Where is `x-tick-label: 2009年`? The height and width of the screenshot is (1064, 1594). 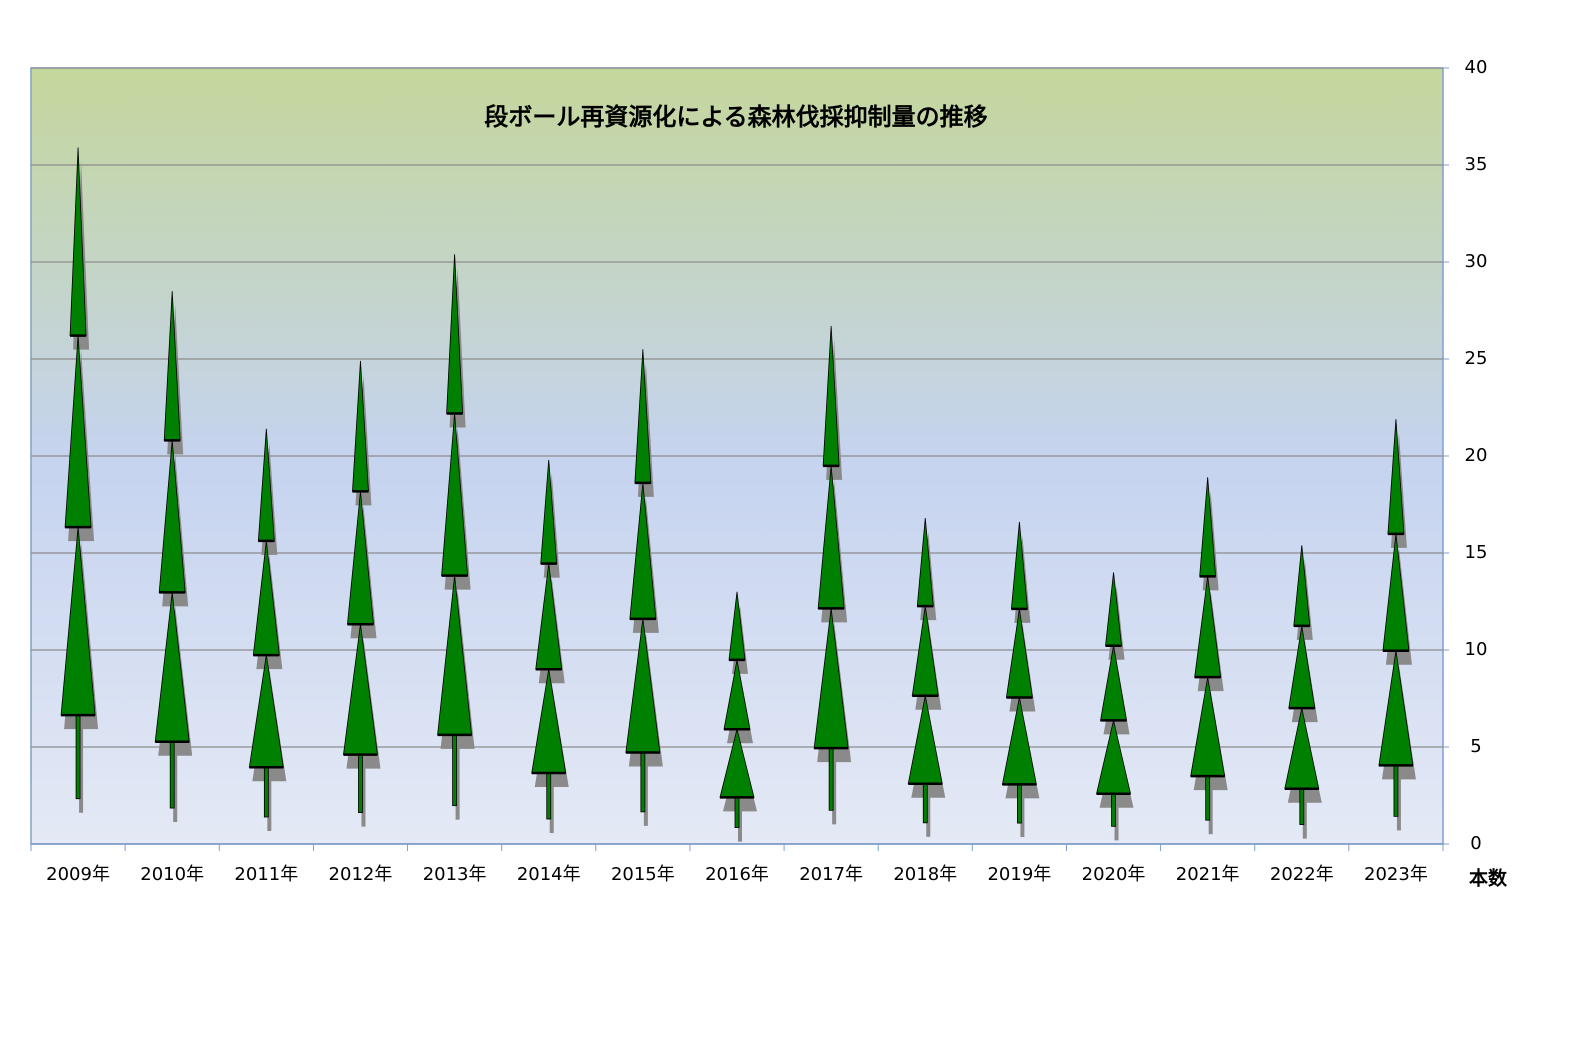 x-tick-label: 2009年 is located at coordinates (78, 874).